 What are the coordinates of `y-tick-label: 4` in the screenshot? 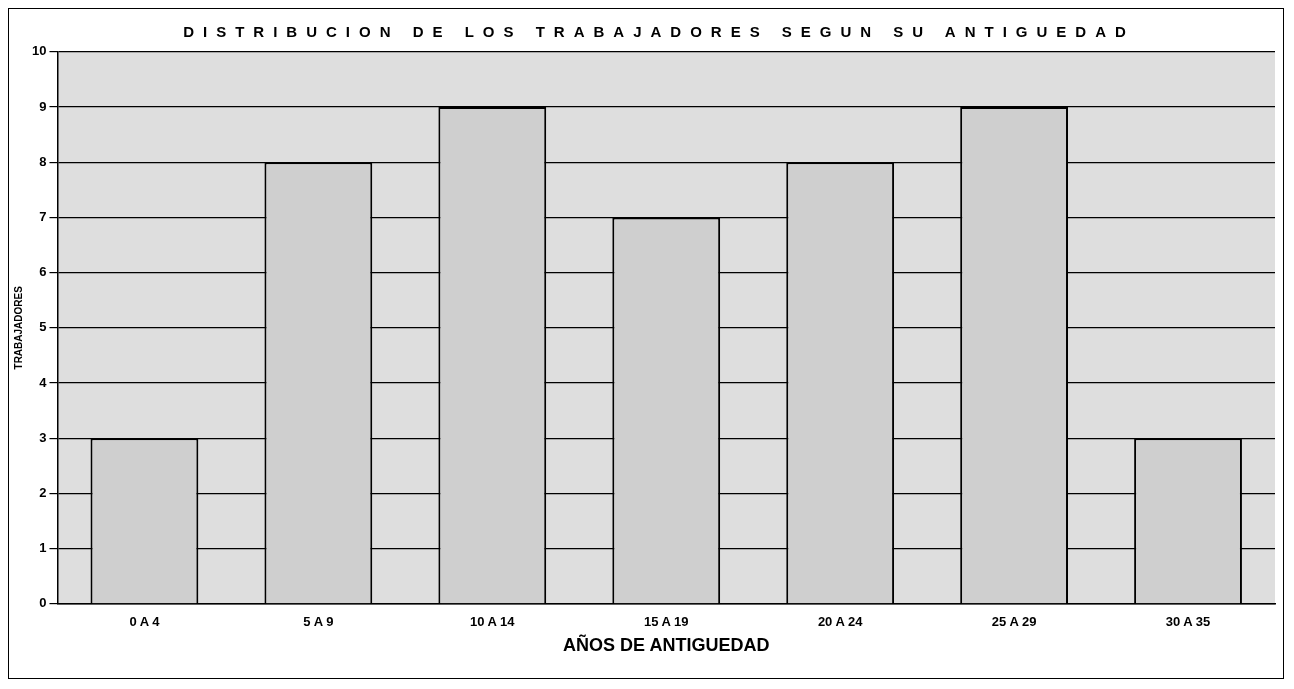 It's located at (43, 382).